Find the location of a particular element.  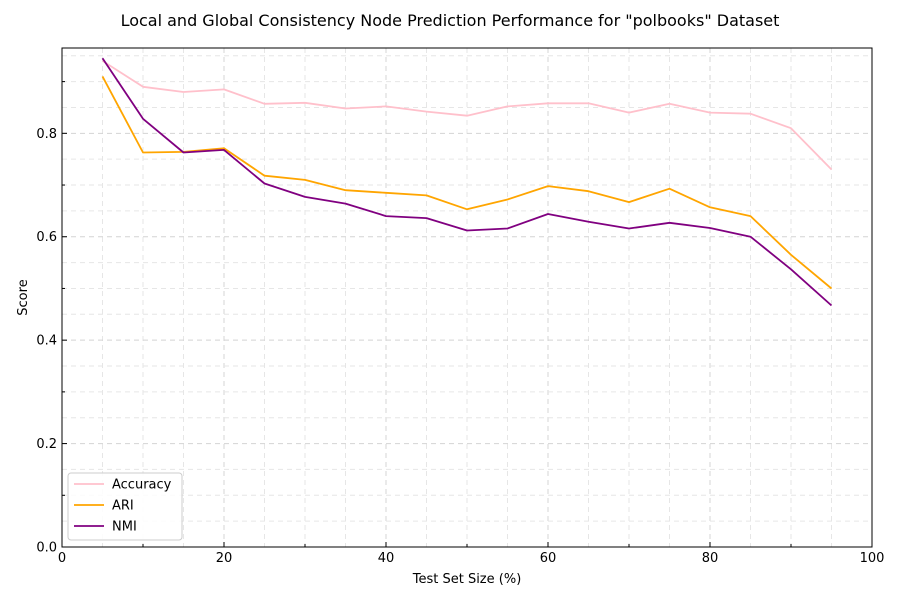

legend-label-nmi: NMI is located at coordinates (124, 527).